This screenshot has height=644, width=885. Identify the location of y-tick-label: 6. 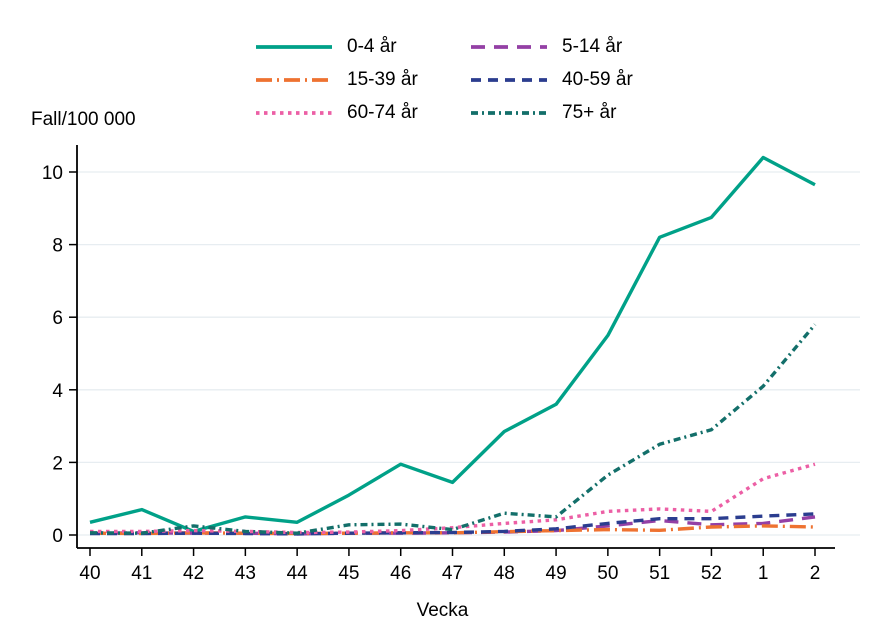
(57, 318).